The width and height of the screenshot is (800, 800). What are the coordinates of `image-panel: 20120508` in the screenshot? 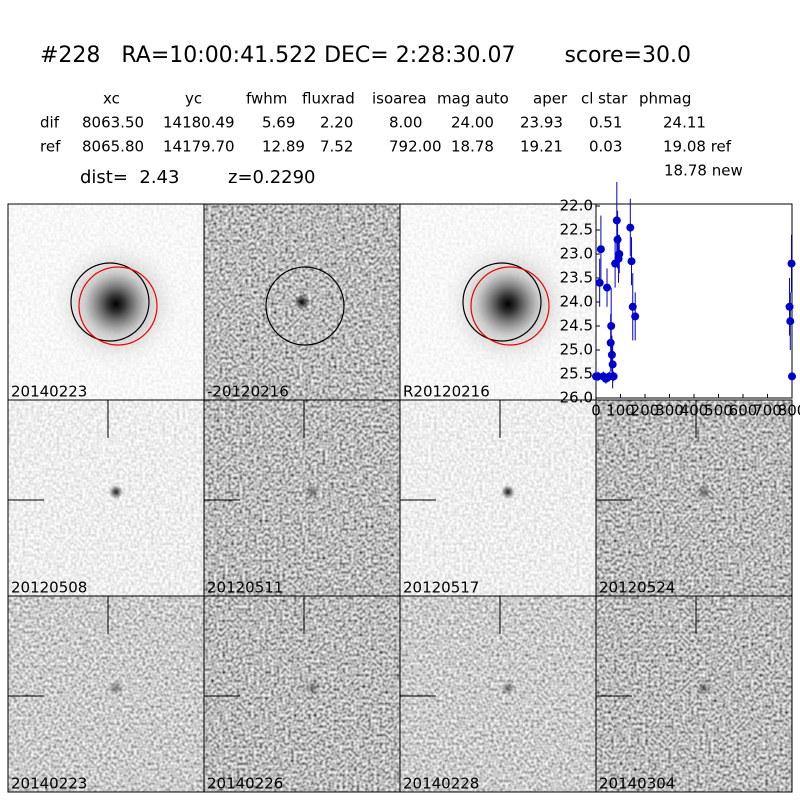 It's located at (106, 498).